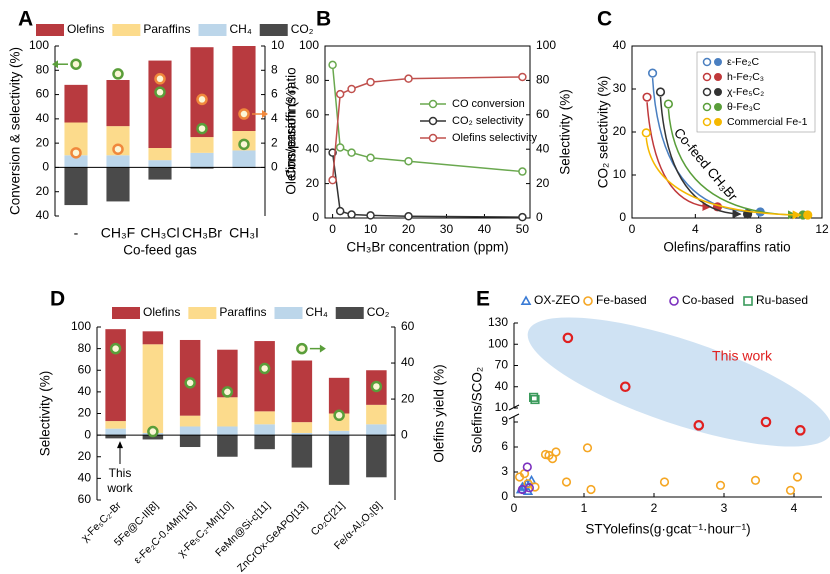 The image size is (830, 574). Describe the element at coordinates (557, 300) in the screenshot. I see `legend-label: OX-ZEO` at that location.